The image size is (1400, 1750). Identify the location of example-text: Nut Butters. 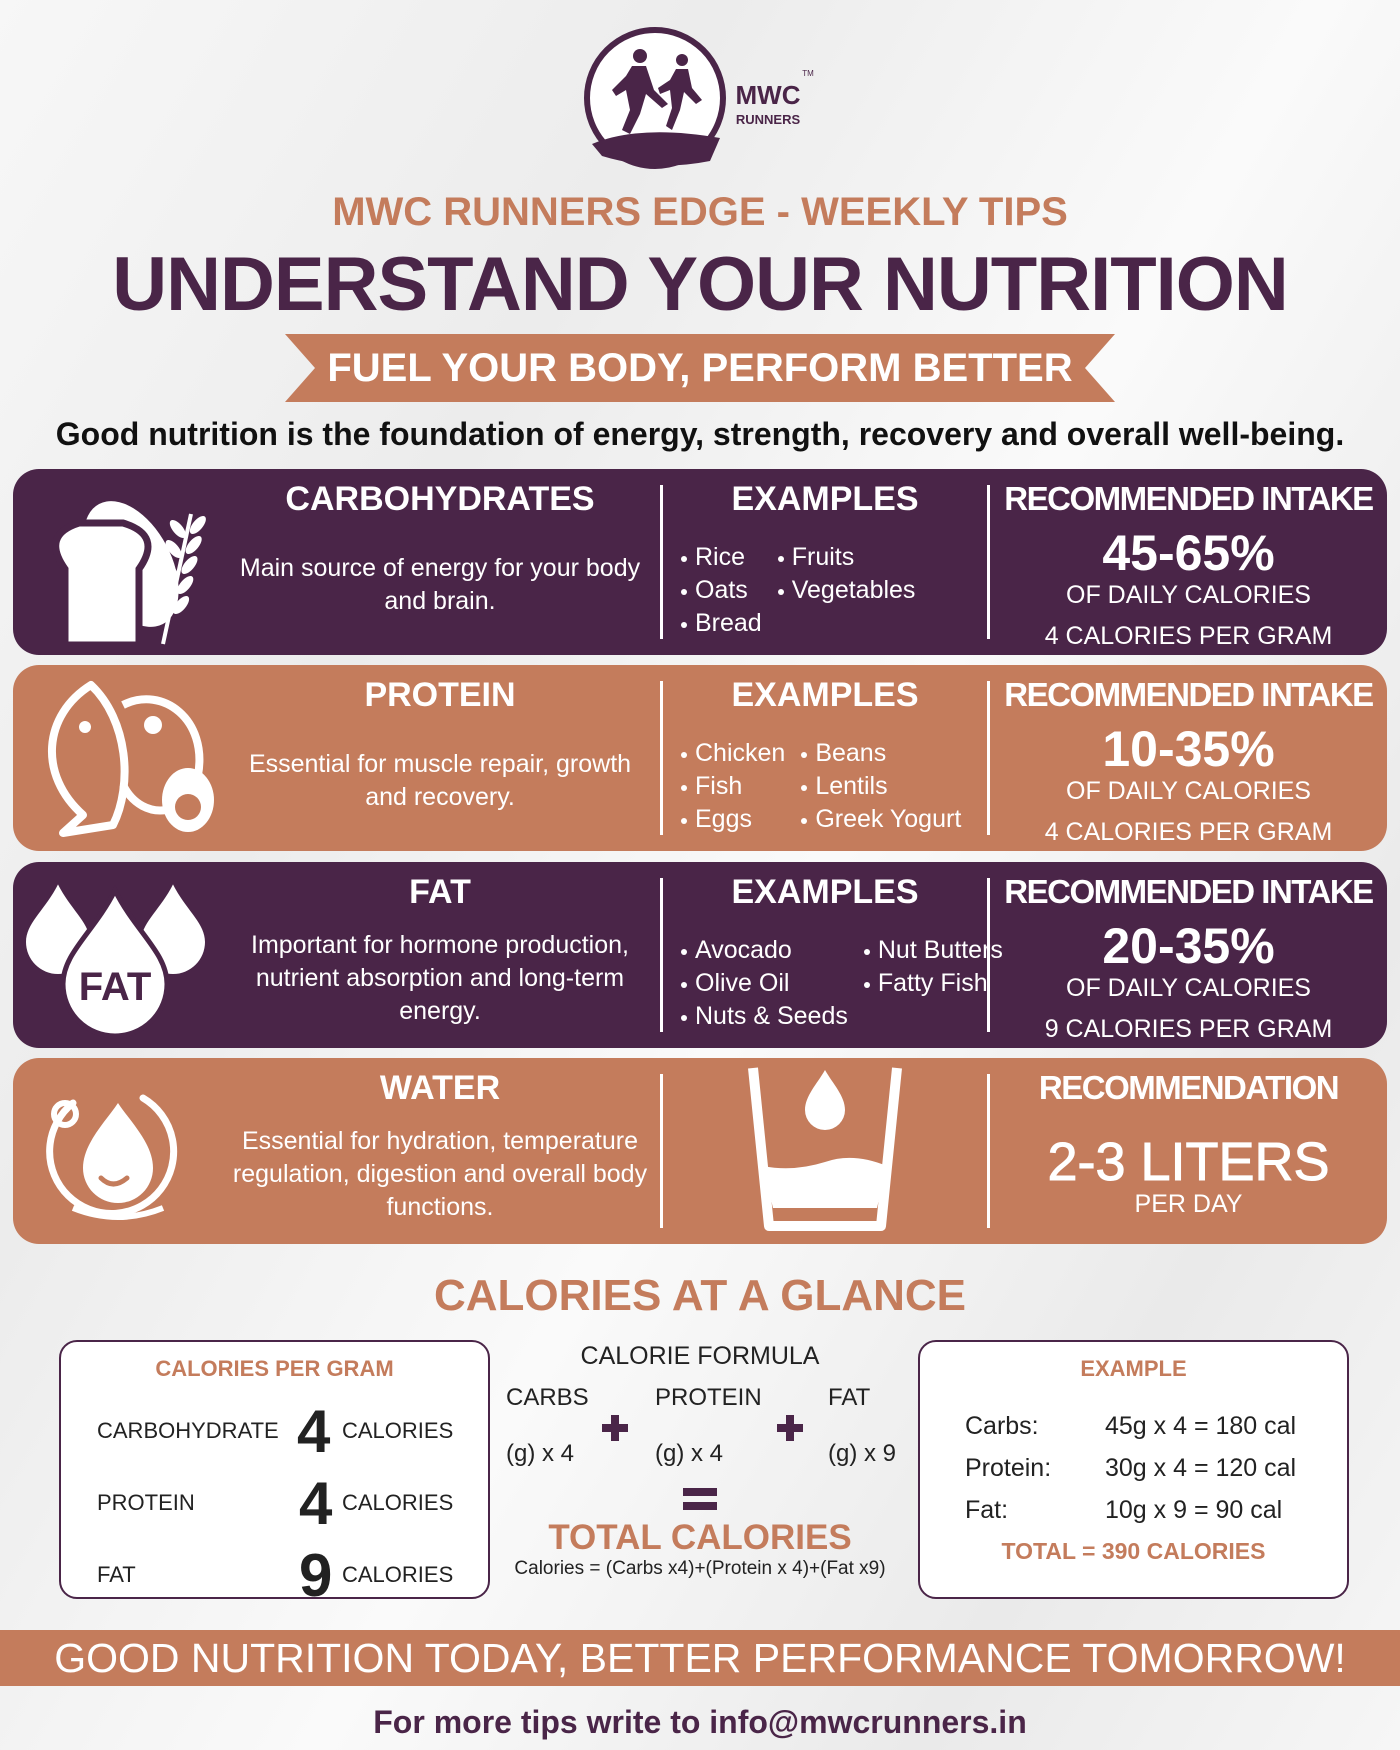
(940, 950).